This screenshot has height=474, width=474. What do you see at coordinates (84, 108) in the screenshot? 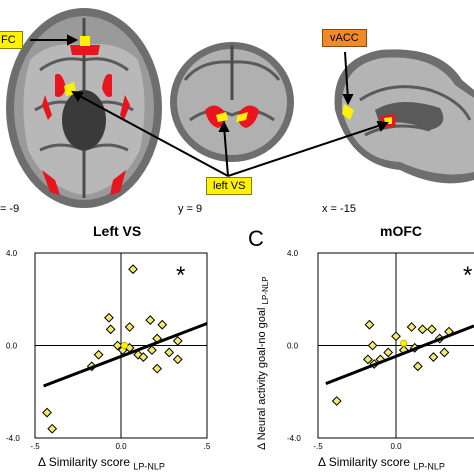
I see `axial-brain-slice` at bounding box center [84, 108].